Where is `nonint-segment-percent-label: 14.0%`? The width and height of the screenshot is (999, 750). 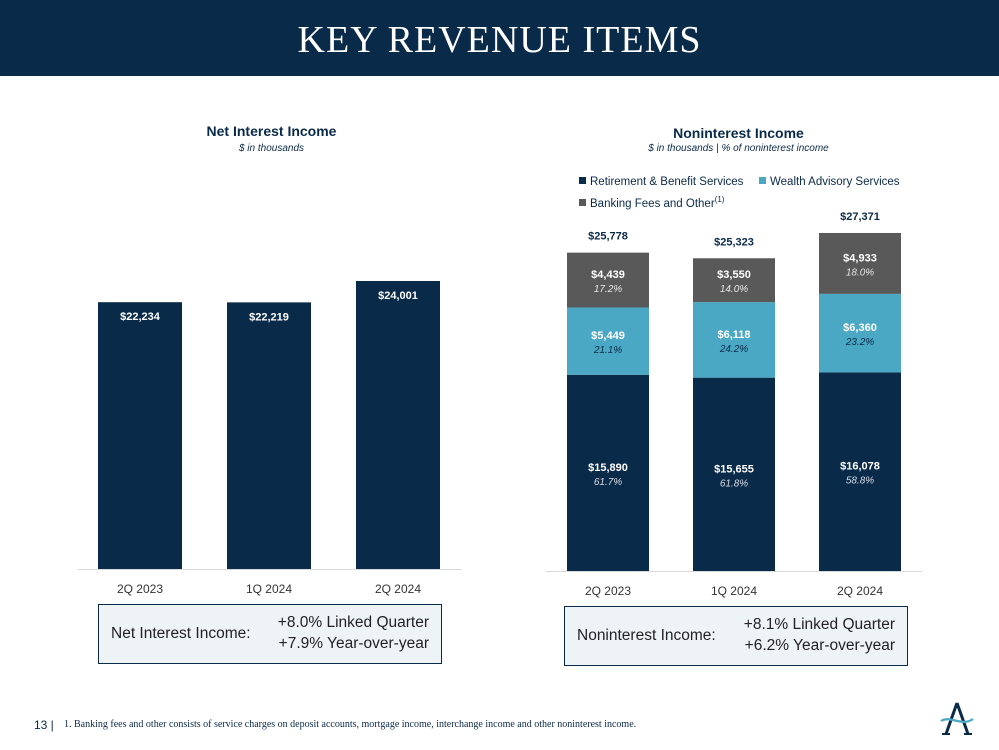
nonint-segment-percent-label: 14.0% is located at coordinates (734, 289).